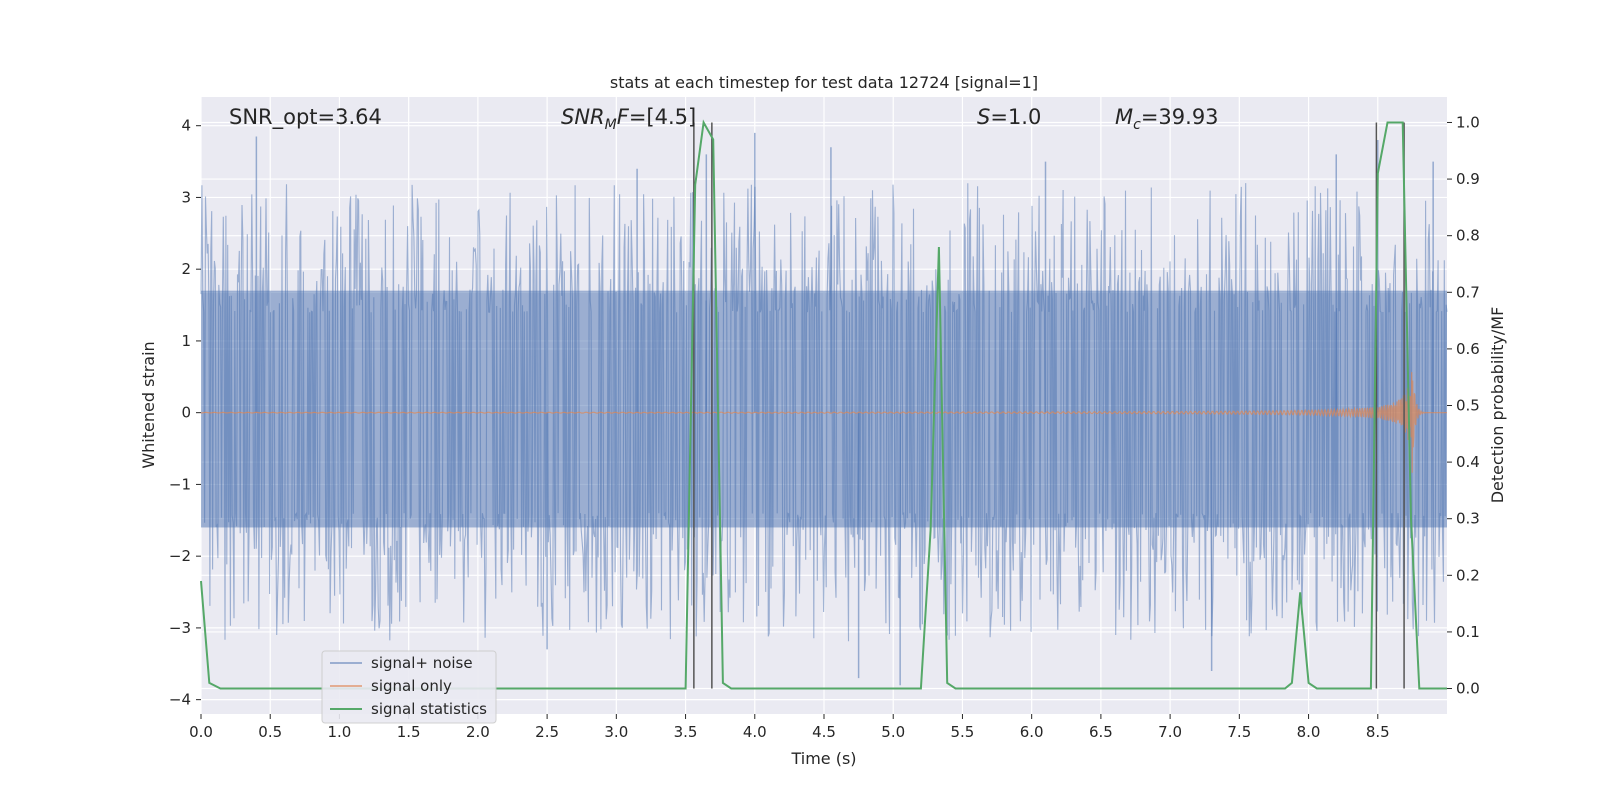 The image size is (1600, 800). I want to click on y2-tick-label-6: 0.6, so click(1468, 349).